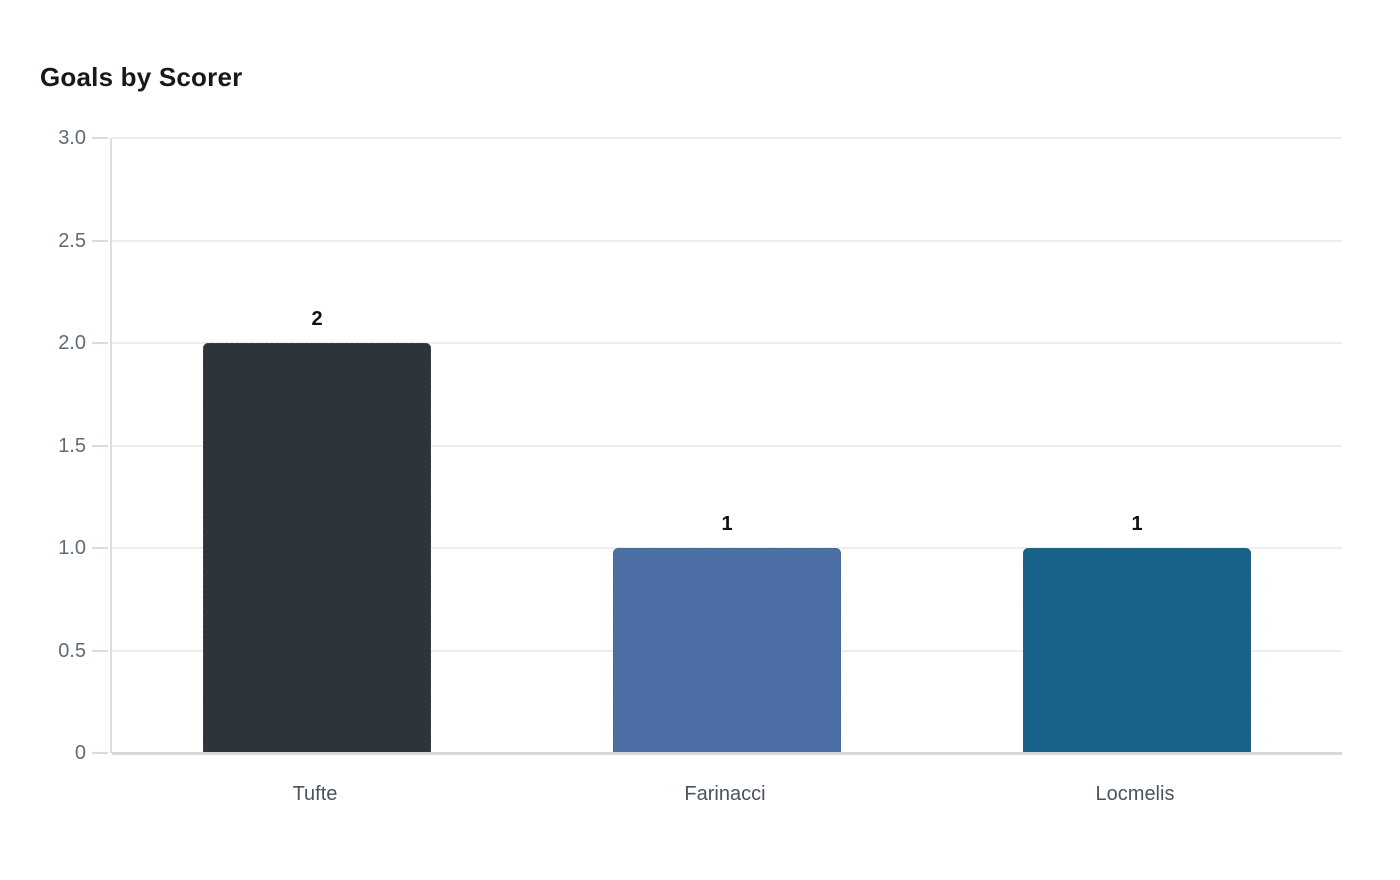  Describe the element at coordinates (72, 651) in the screenshot. I see `y-tick-label: 0.5` at that location.